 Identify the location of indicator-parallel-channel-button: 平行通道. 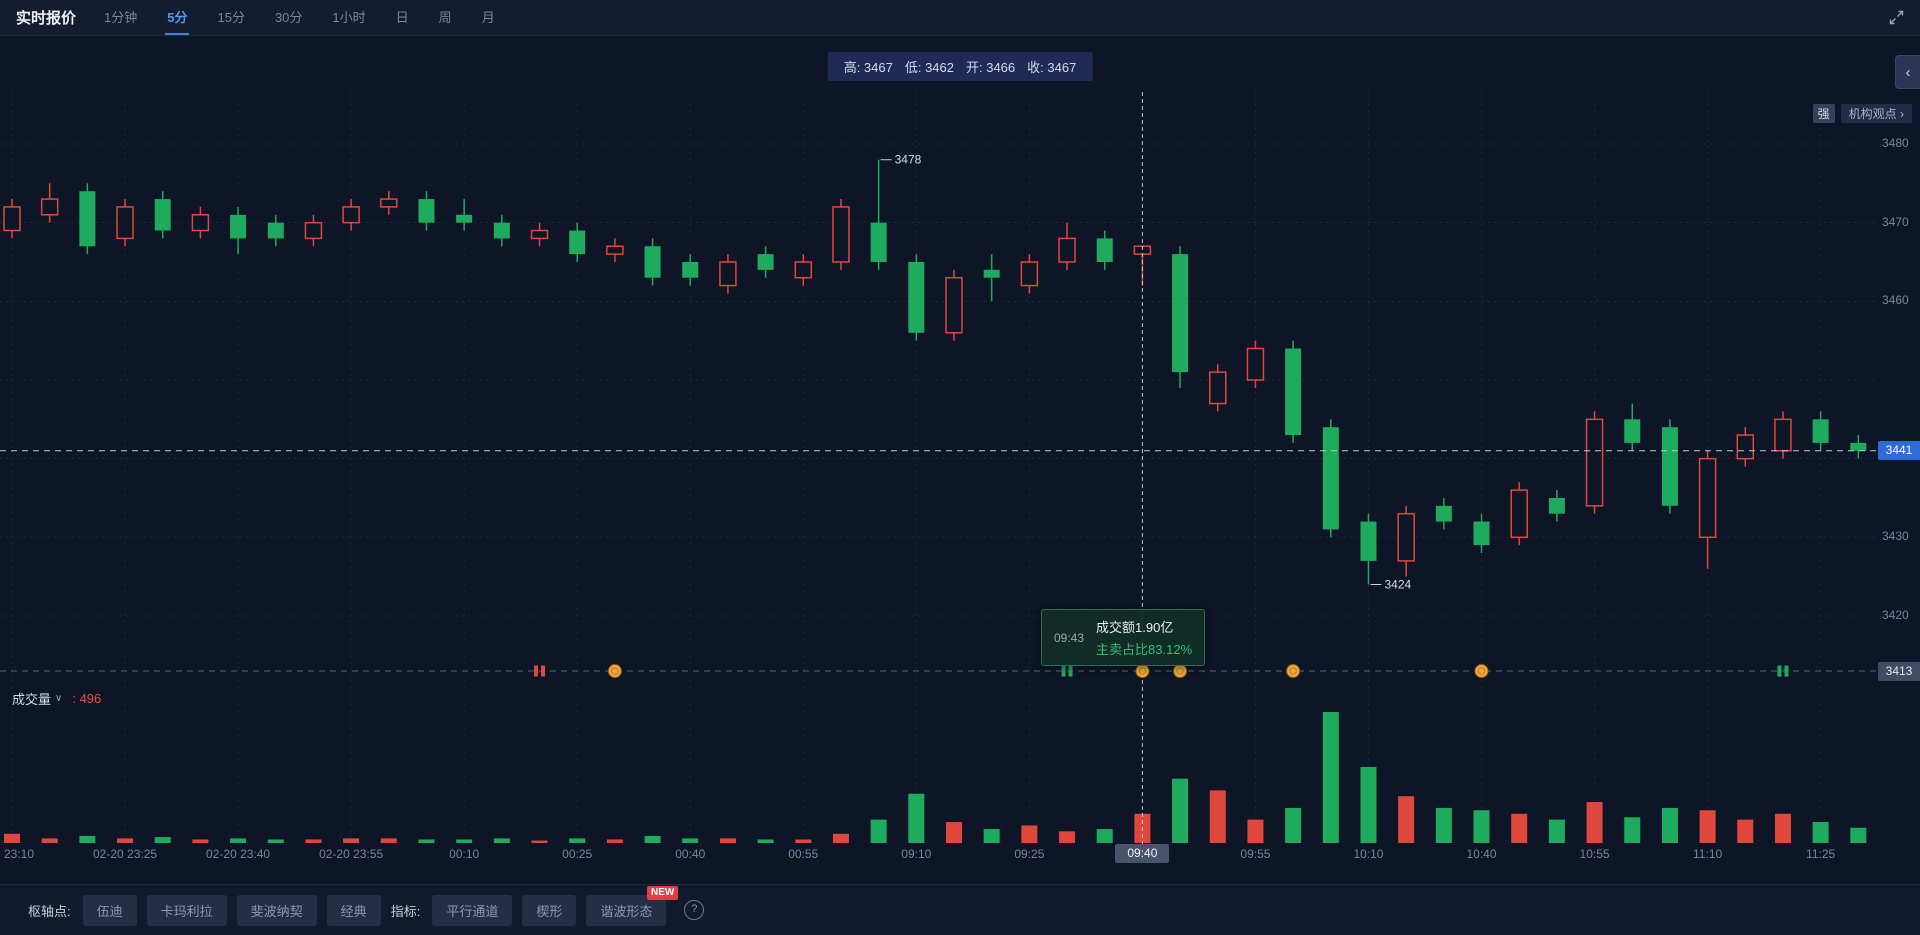
(472, 910).